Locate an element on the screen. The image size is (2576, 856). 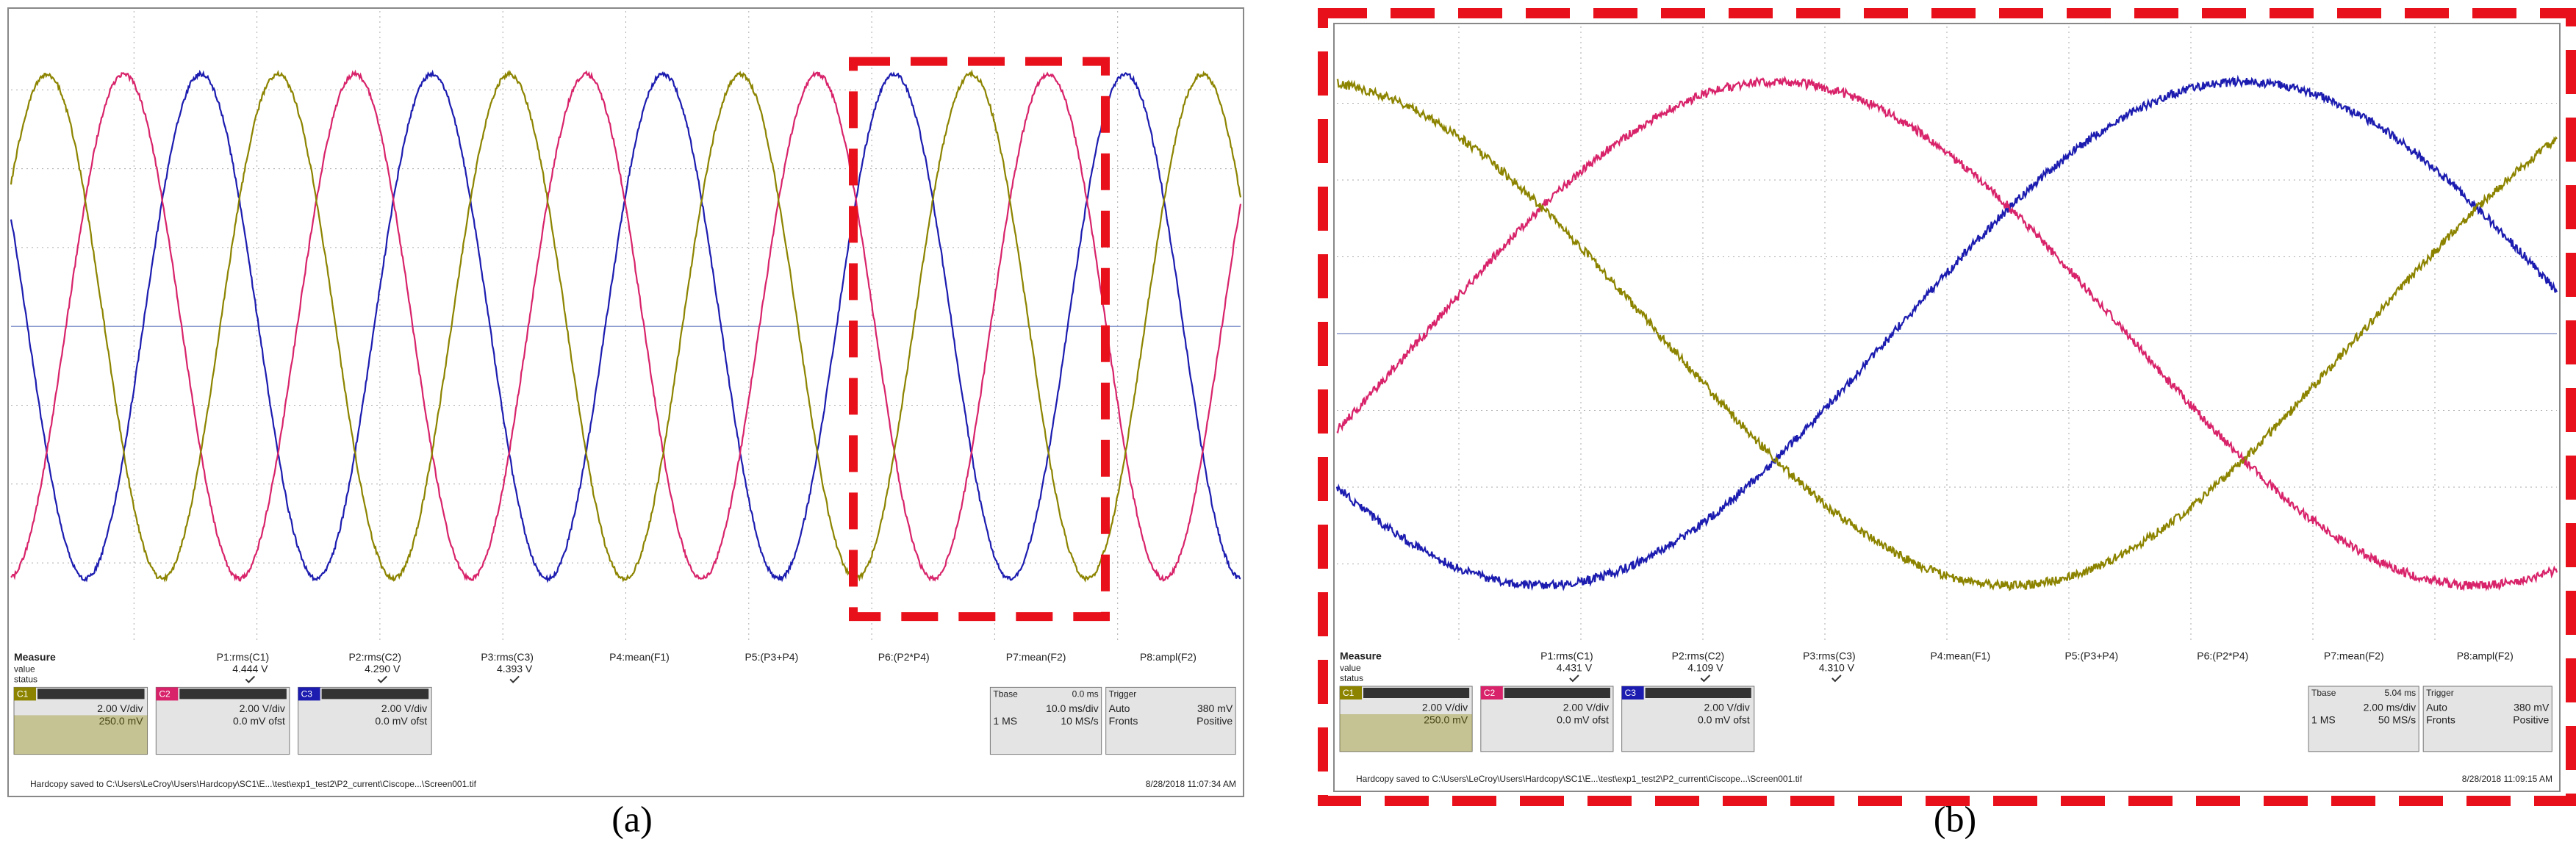
timebase-rate: 50 MS/s is located at coordinates (2397, 720).